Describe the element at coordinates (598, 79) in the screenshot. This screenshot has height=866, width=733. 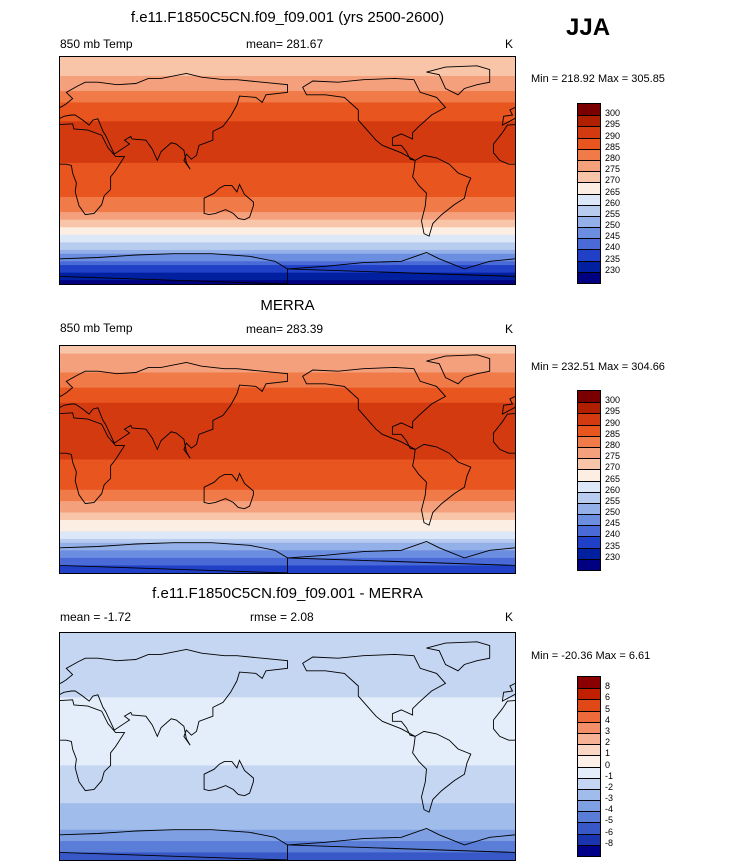
I see `panel-1-minmax: Min = 218.92 Max = 305.85` at that location.